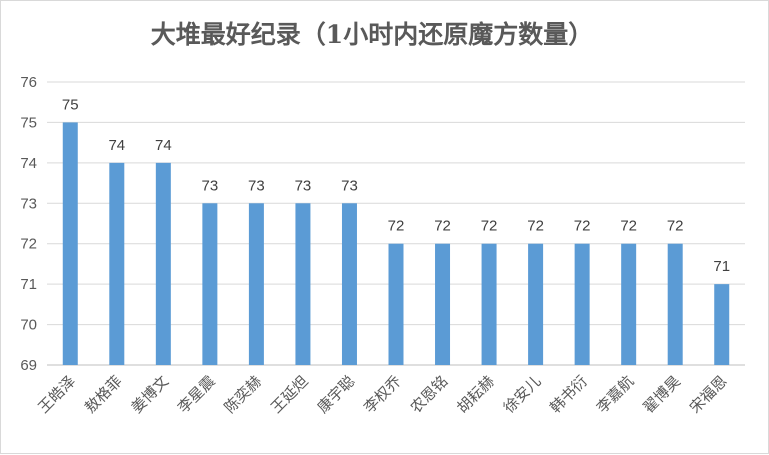  What do you see at coordinates (28, 224) in the screenshot?
I see `y-axis-ticks: 69 70 71 72 73 74 75 76` at bounding box center [28, 224].